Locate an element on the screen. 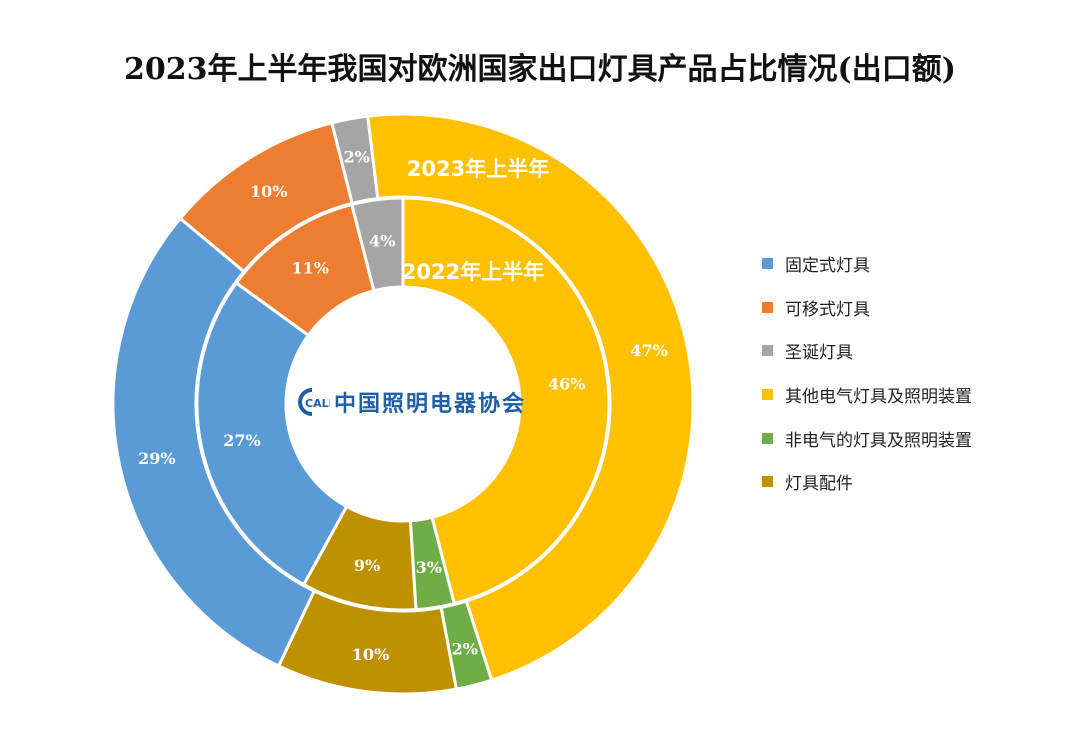 The height and width of the screenshot is (753, 1080). chart-title: 2023年上半年我国对欧洲国家出口灯具产品占比情况(出口额) is located at coordinates (540, 69).